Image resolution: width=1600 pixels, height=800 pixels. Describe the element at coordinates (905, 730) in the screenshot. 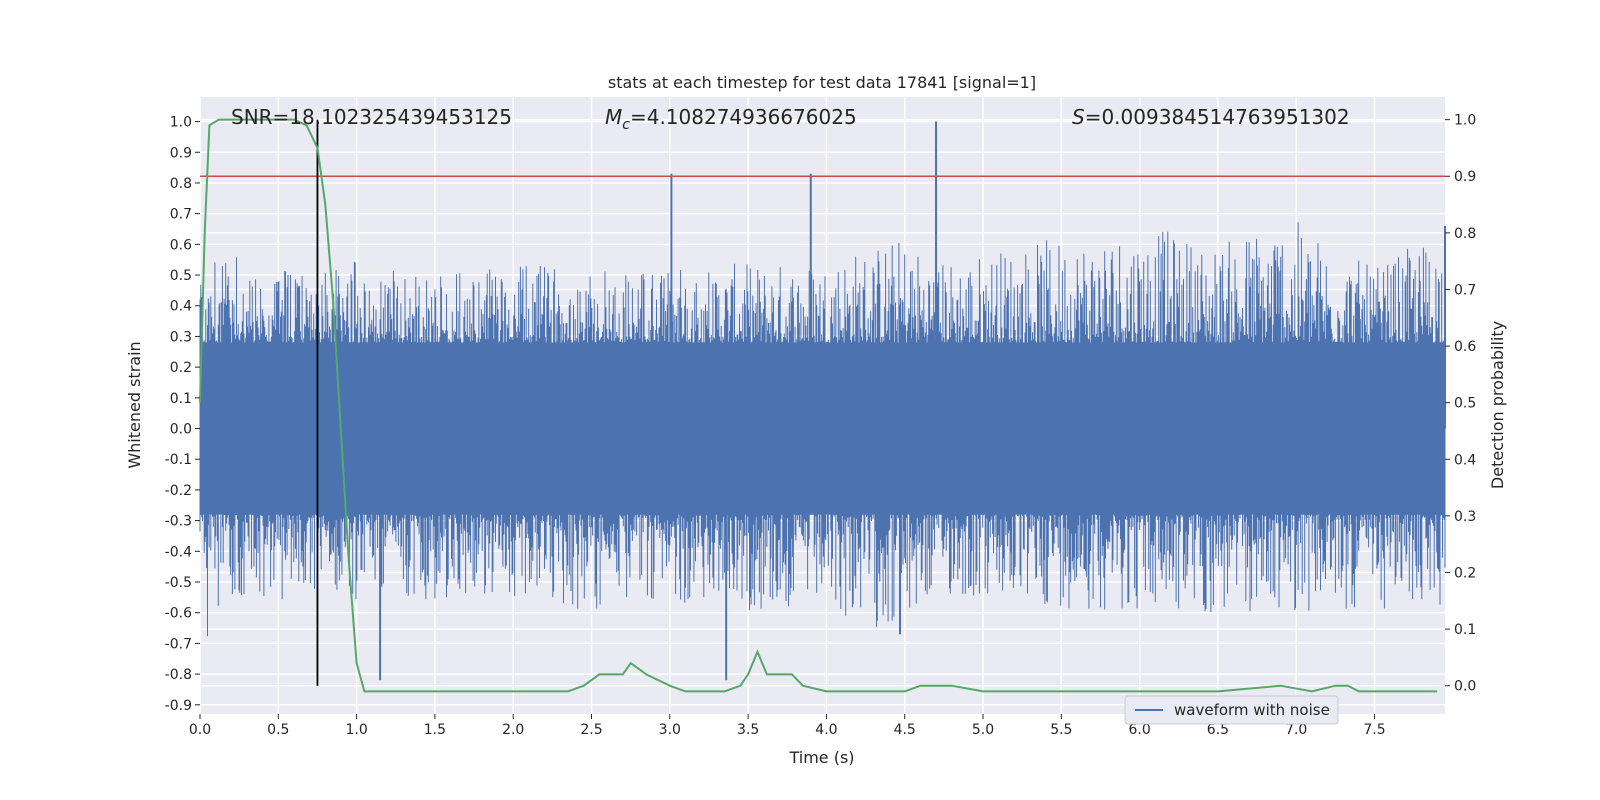

I see `x-tick-label: 4.5` at that location.